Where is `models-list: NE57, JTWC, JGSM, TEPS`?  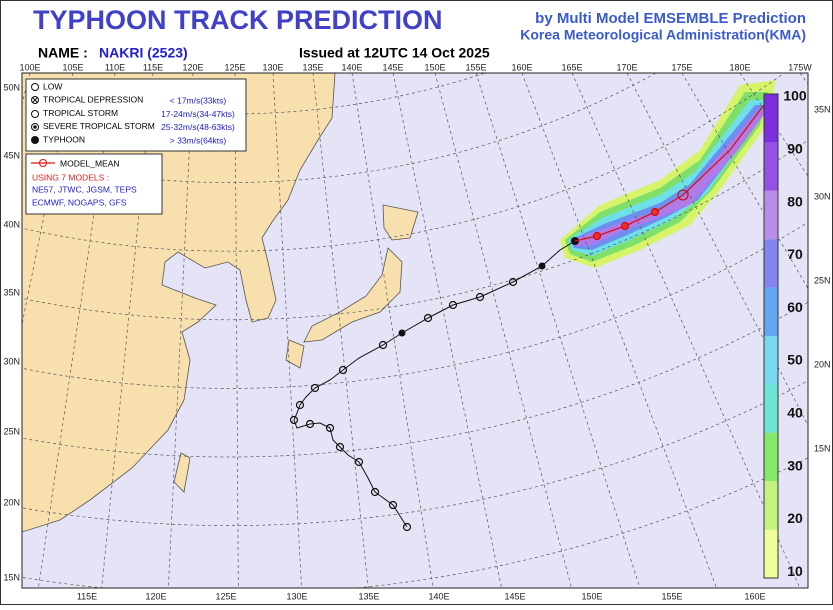 models-list: NE57, JTWC, JGSM, TEPS is located at coordinates (84, 189).